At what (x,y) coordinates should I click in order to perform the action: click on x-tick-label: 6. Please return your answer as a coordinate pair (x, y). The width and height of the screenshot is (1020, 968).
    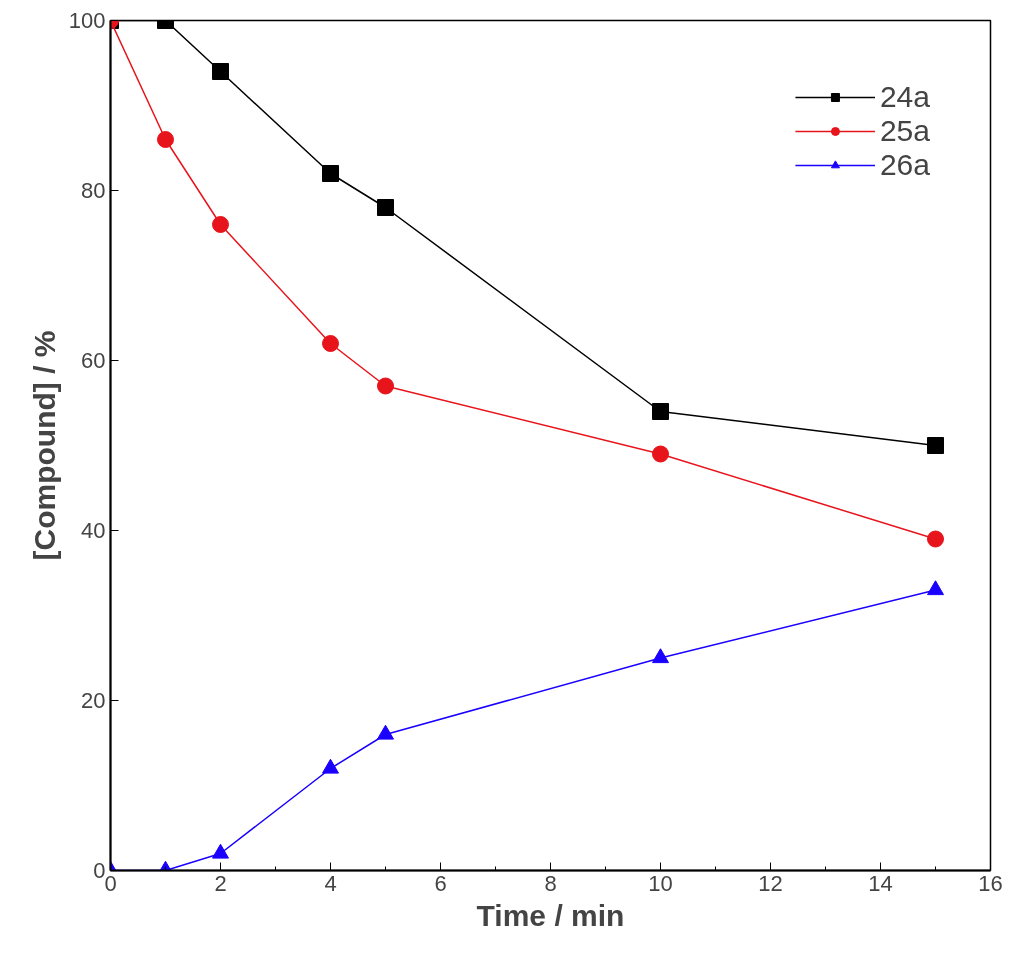
    Looking at the image, I should click on (440, 883).